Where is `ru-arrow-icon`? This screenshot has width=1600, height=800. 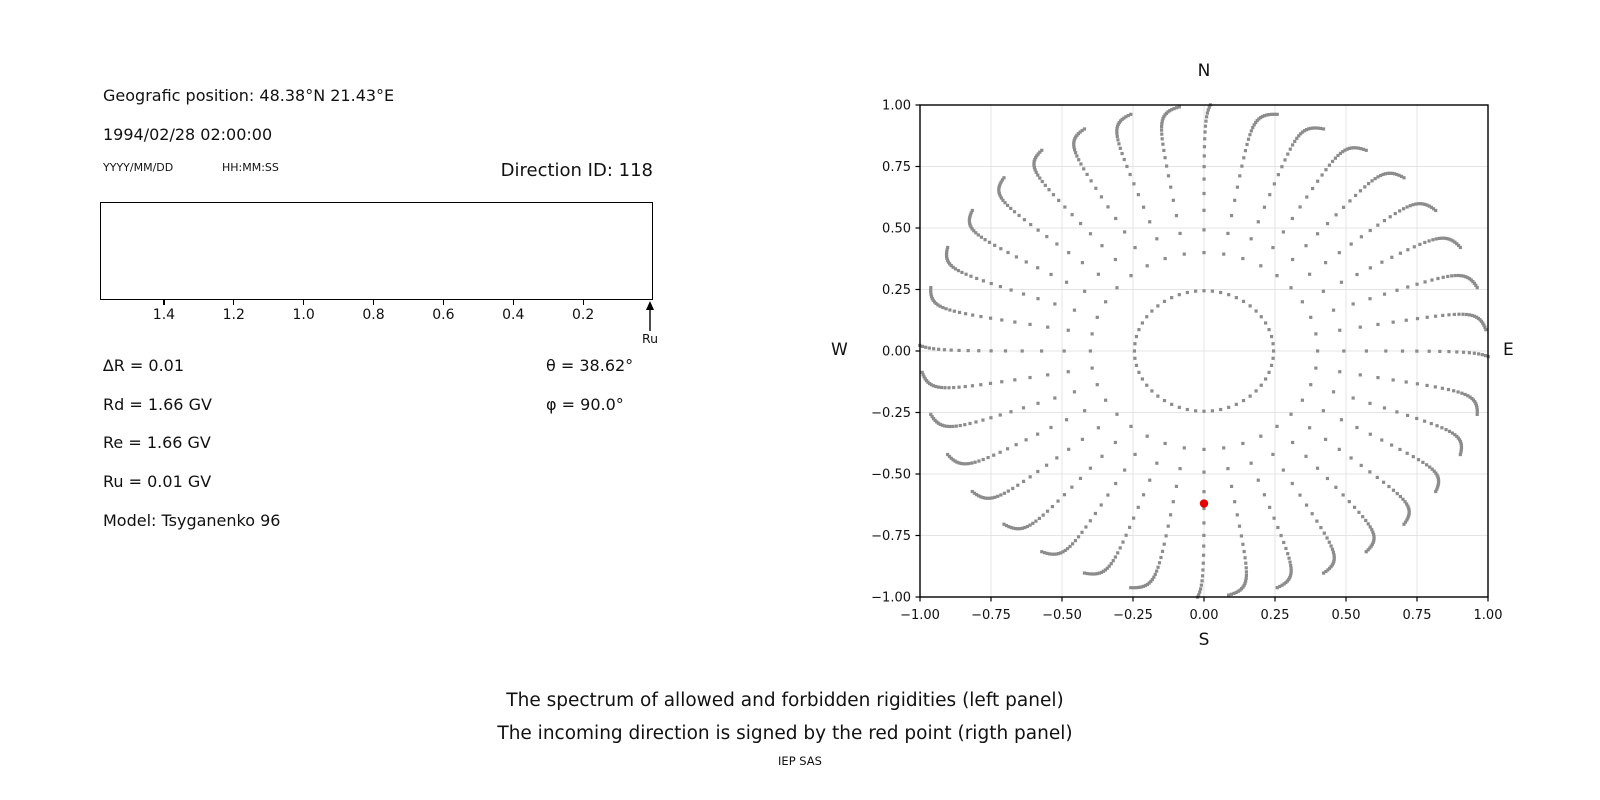
ru-arrow-icon is located at coordinates (650, 316).